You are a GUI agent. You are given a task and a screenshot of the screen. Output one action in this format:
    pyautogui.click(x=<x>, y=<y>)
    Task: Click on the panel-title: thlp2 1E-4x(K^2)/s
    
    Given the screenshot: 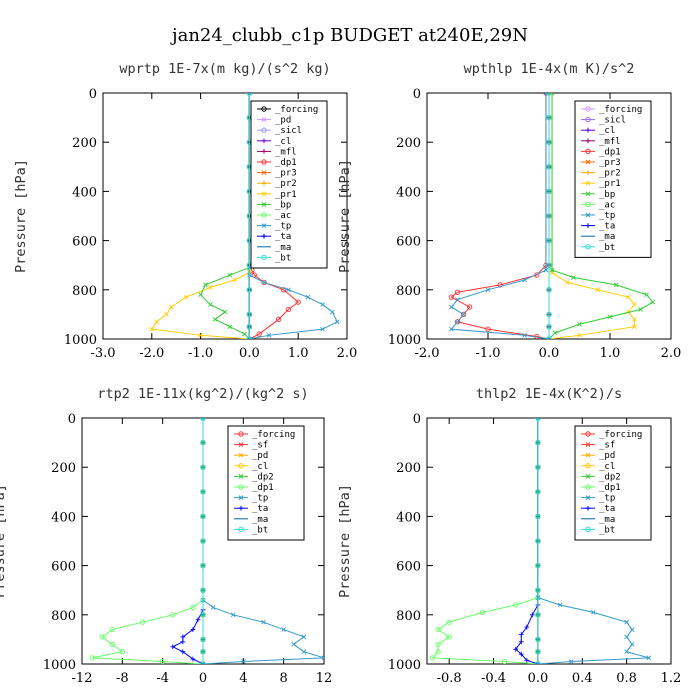 What is the action you would take?
    pyautogui.click(x=549, y=394)
    